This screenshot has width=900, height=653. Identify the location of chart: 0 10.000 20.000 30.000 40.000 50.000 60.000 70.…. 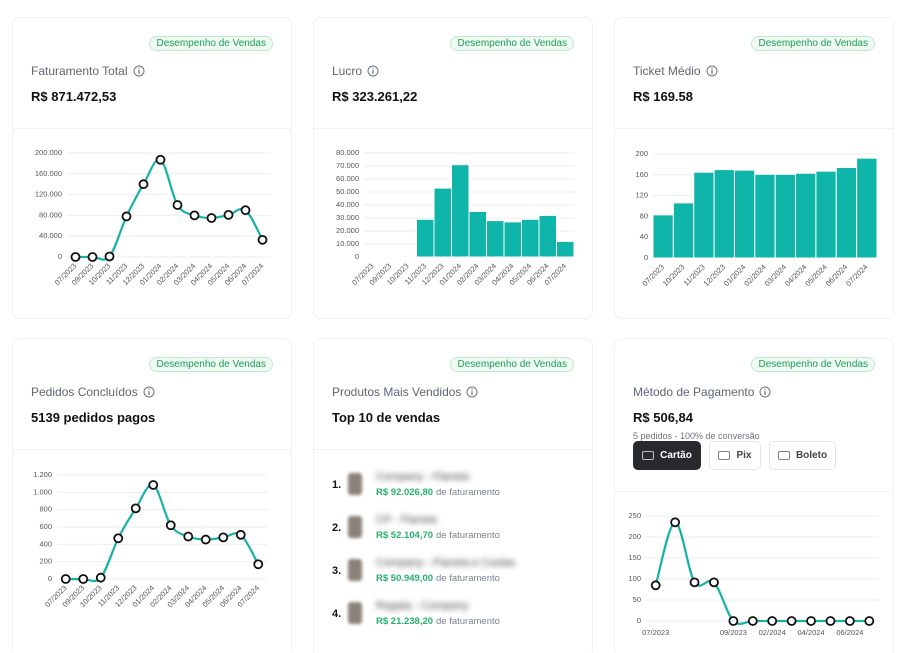
(455, 217).